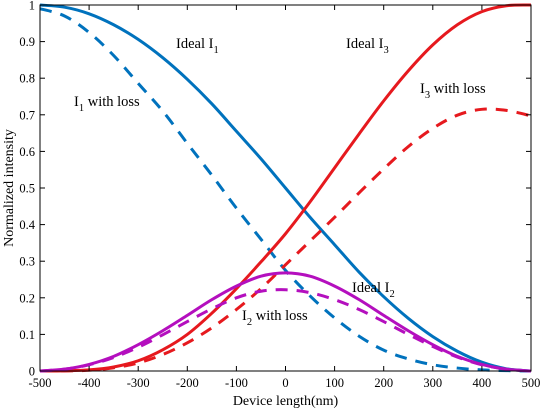 Image resolution: width=540 pixels, height=411 pixels. What do you see at coordinates (107, 104) in the screenshot?
I see `annotation-i1-with-loss: I1 with loss` at bounding box center [107, 104].